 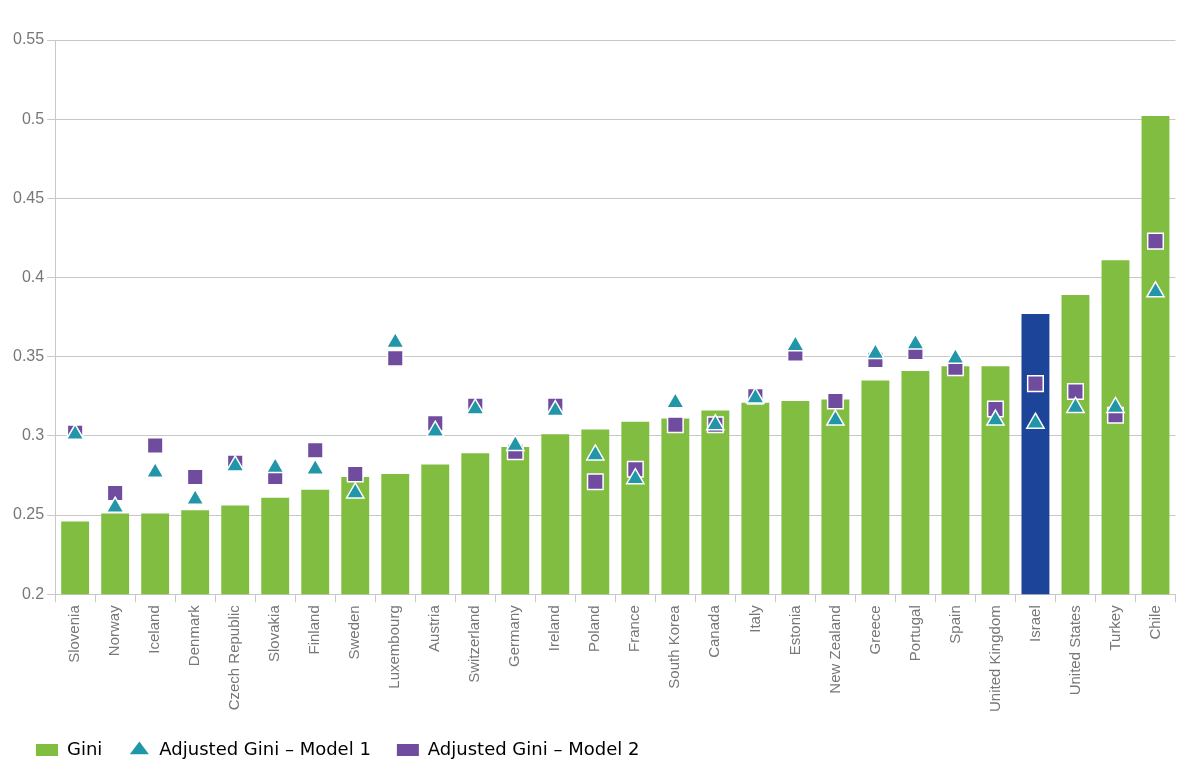 I want to click on x-tick-label: Poland, so click(x=594, y=628).